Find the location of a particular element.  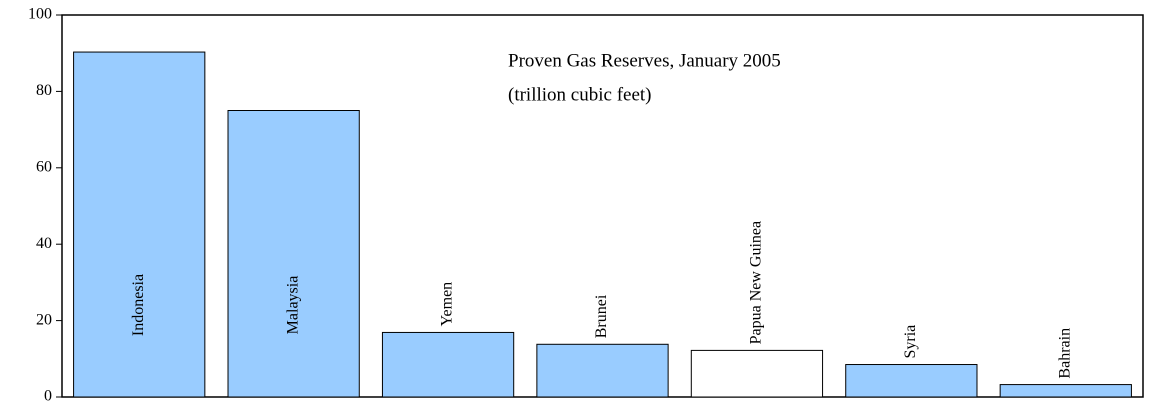

y-tick-label: 80 is located at coordinates (44, 90).